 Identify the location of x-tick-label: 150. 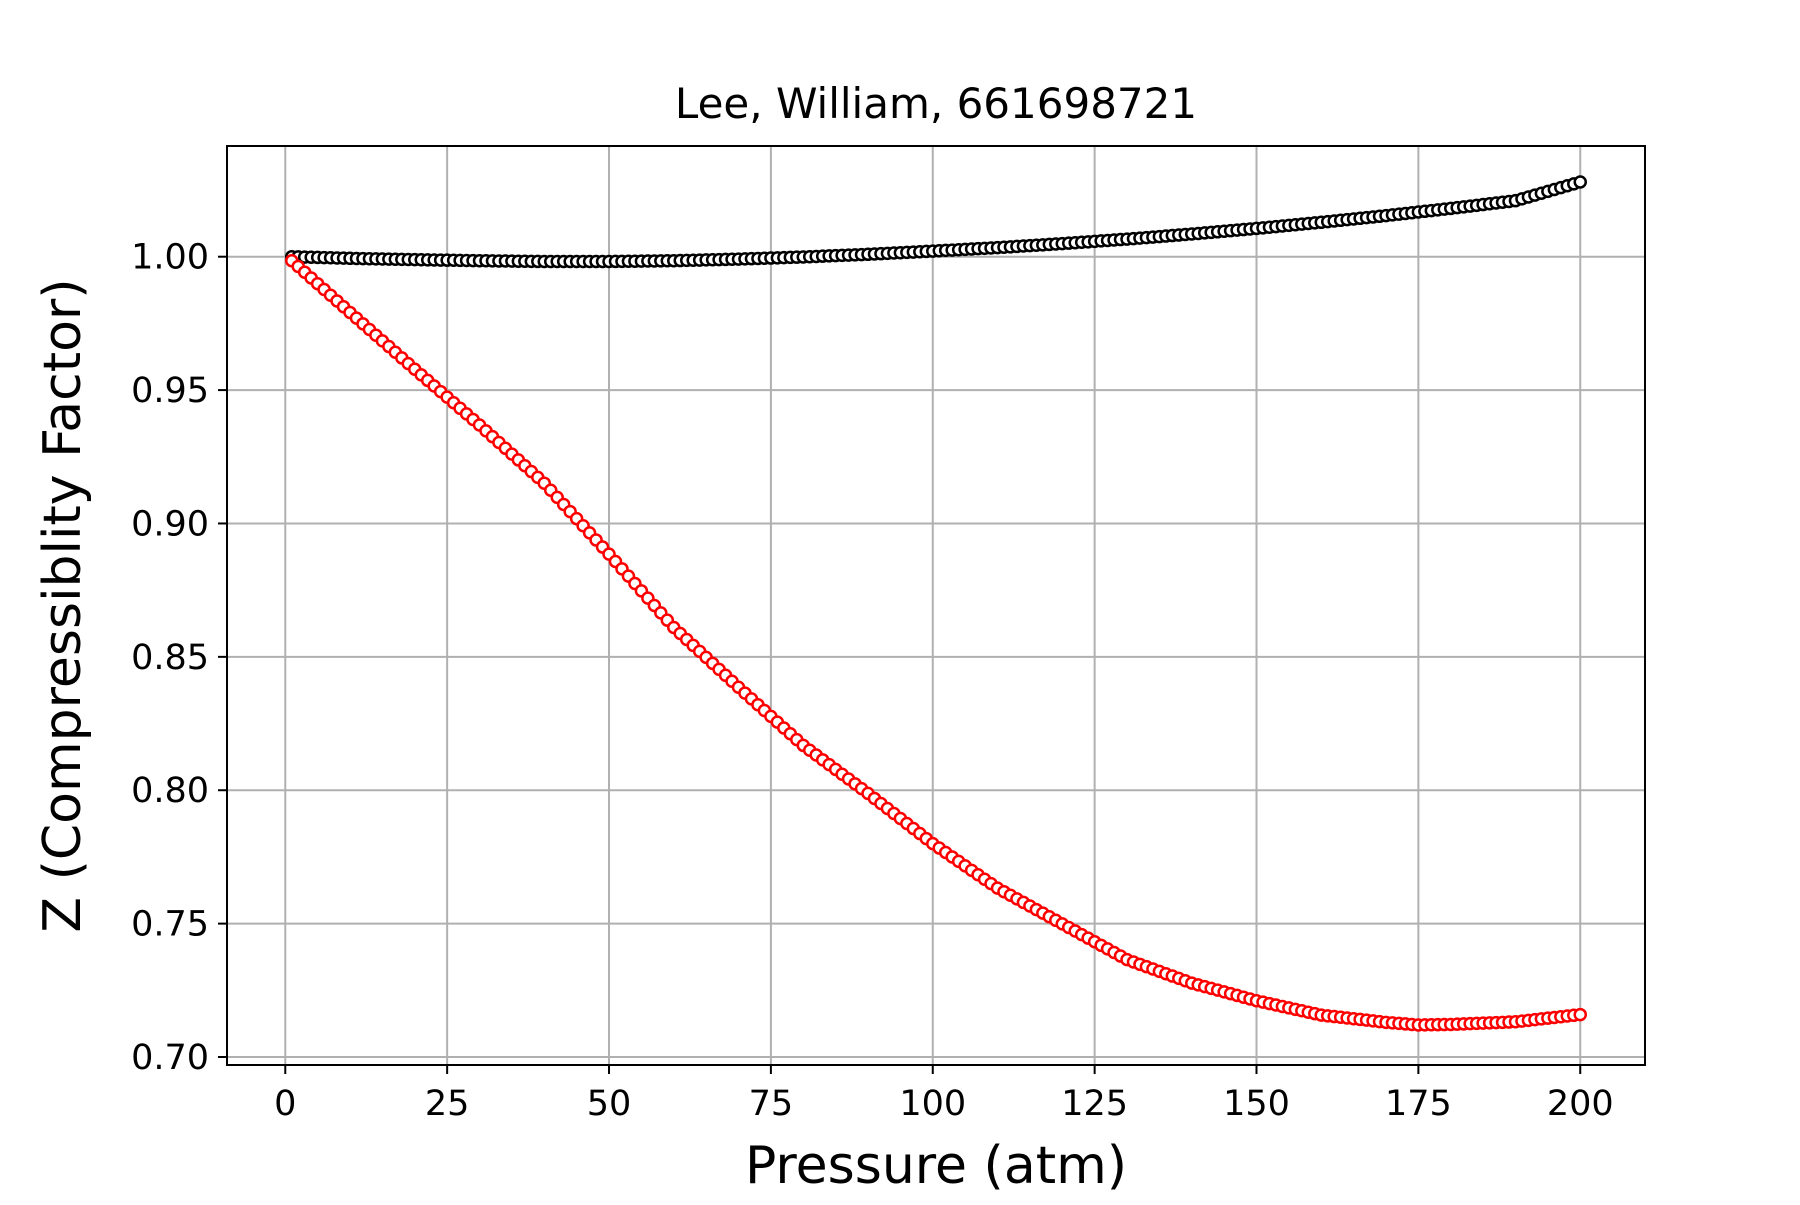
(1256, 1104).